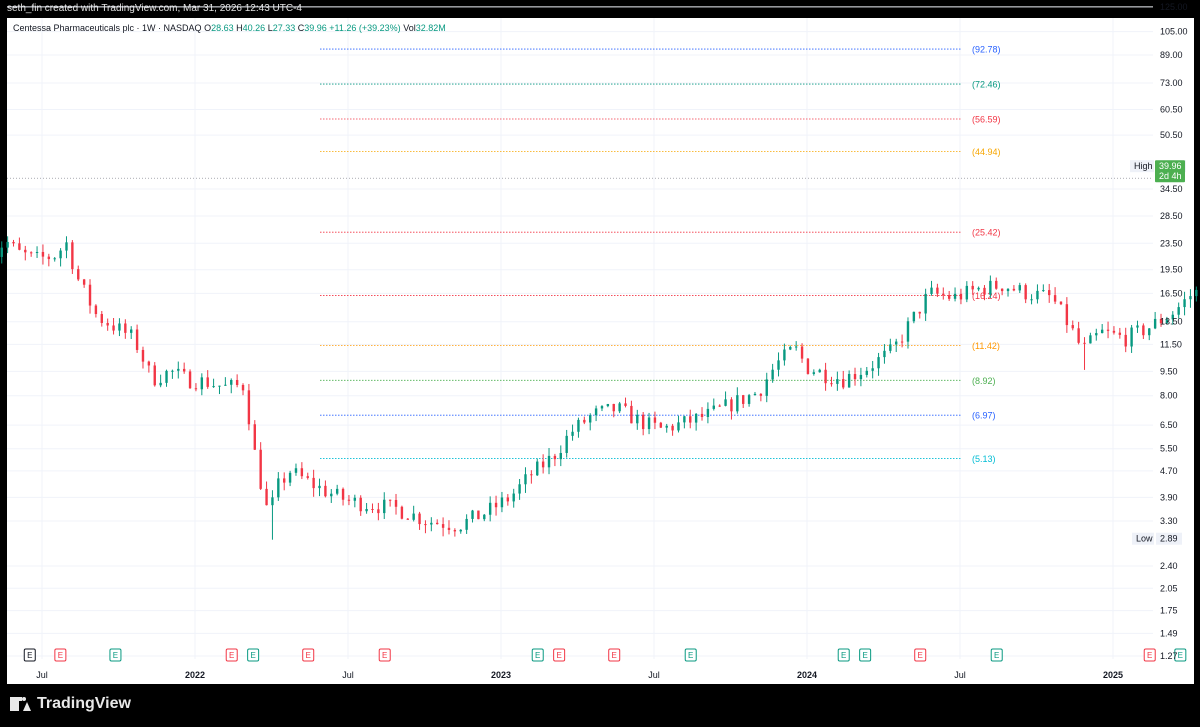 The width and height of the screenshot is (1200, 727). I want to click on tradingview-logo-icon, so click(21, 704).